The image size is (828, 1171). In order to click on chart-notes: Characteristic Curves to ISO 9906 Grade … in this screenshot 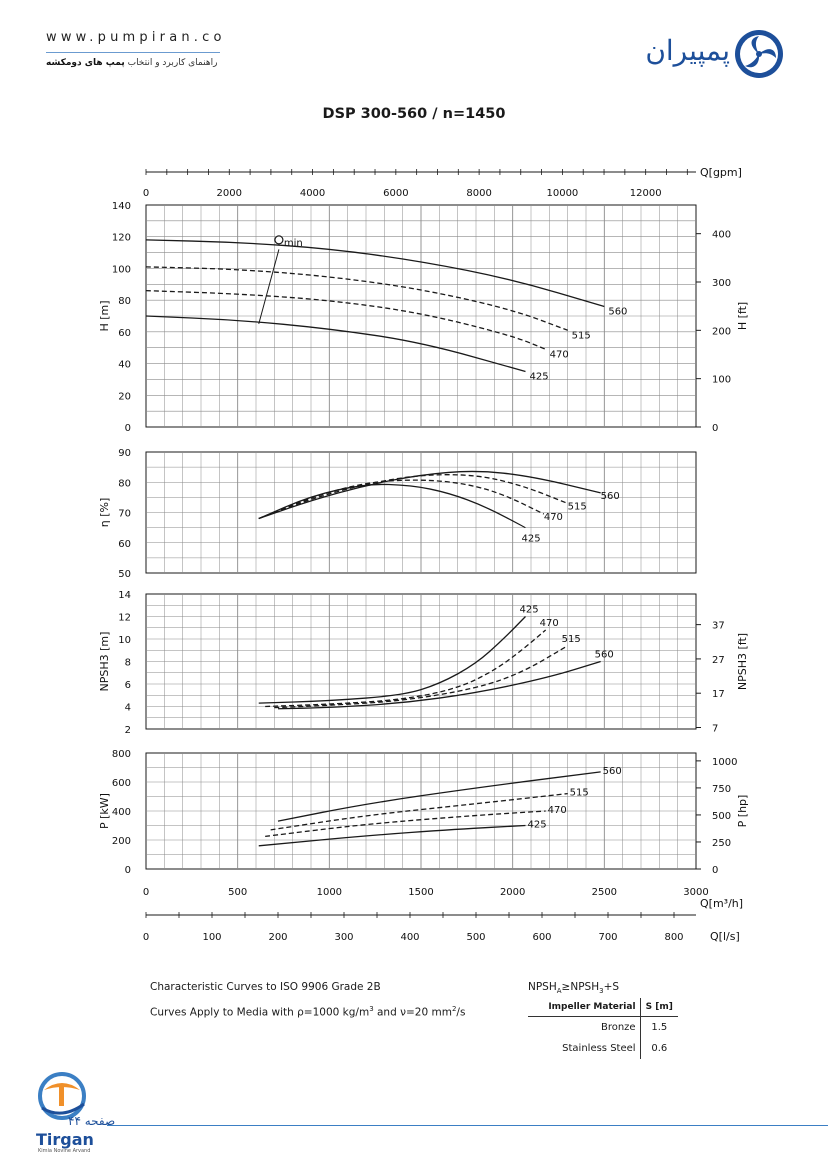, I will do `click(307, 1000)`.